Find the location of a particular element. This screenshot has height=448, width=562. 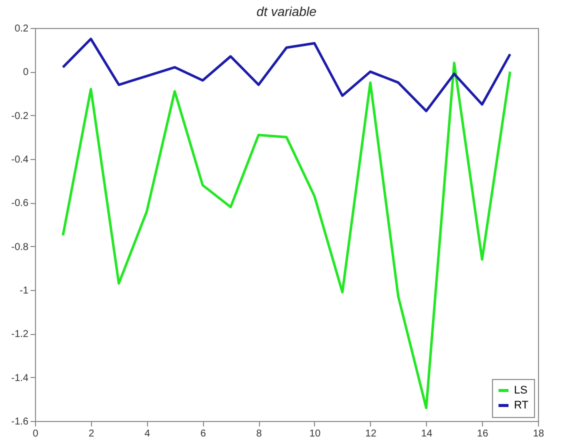

x-tick-label: 10 is located at coordinates (315, 434).